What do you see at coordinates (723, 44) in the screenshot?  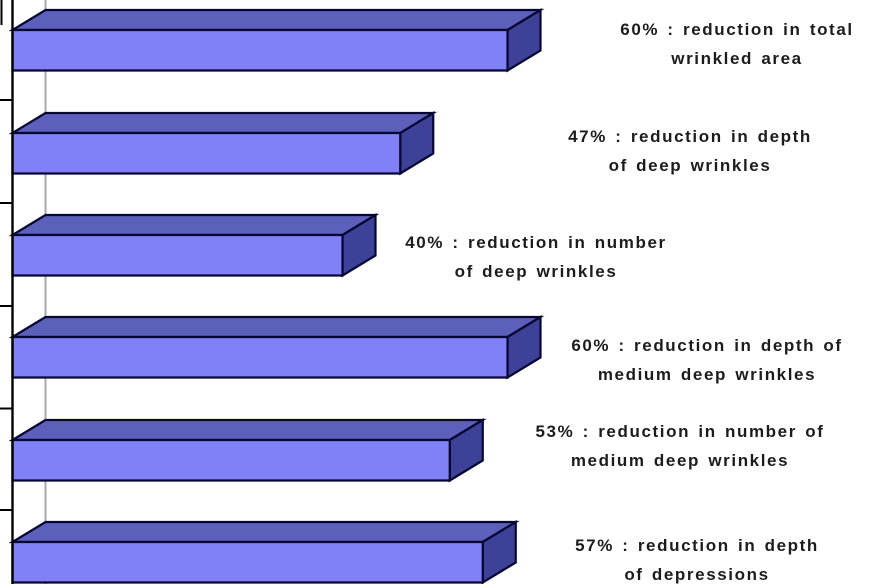 I see `bar-label: 60% : reduction in total wrinkled area` at bounding box center [723, 44].